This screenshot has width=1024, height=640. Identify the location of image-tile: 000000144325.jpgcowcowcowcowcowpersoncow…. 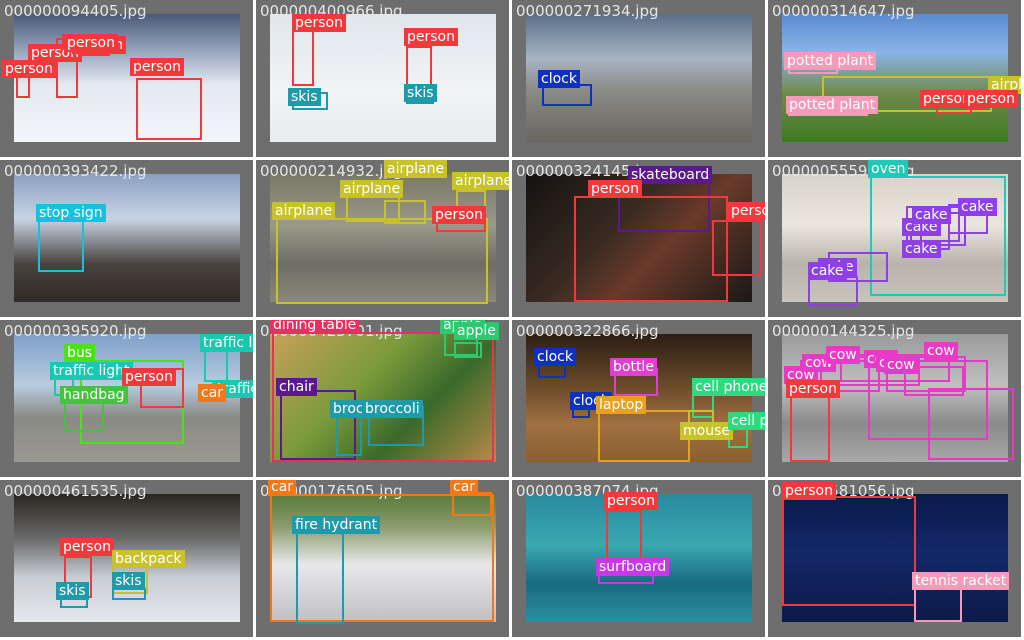
(894, 398).